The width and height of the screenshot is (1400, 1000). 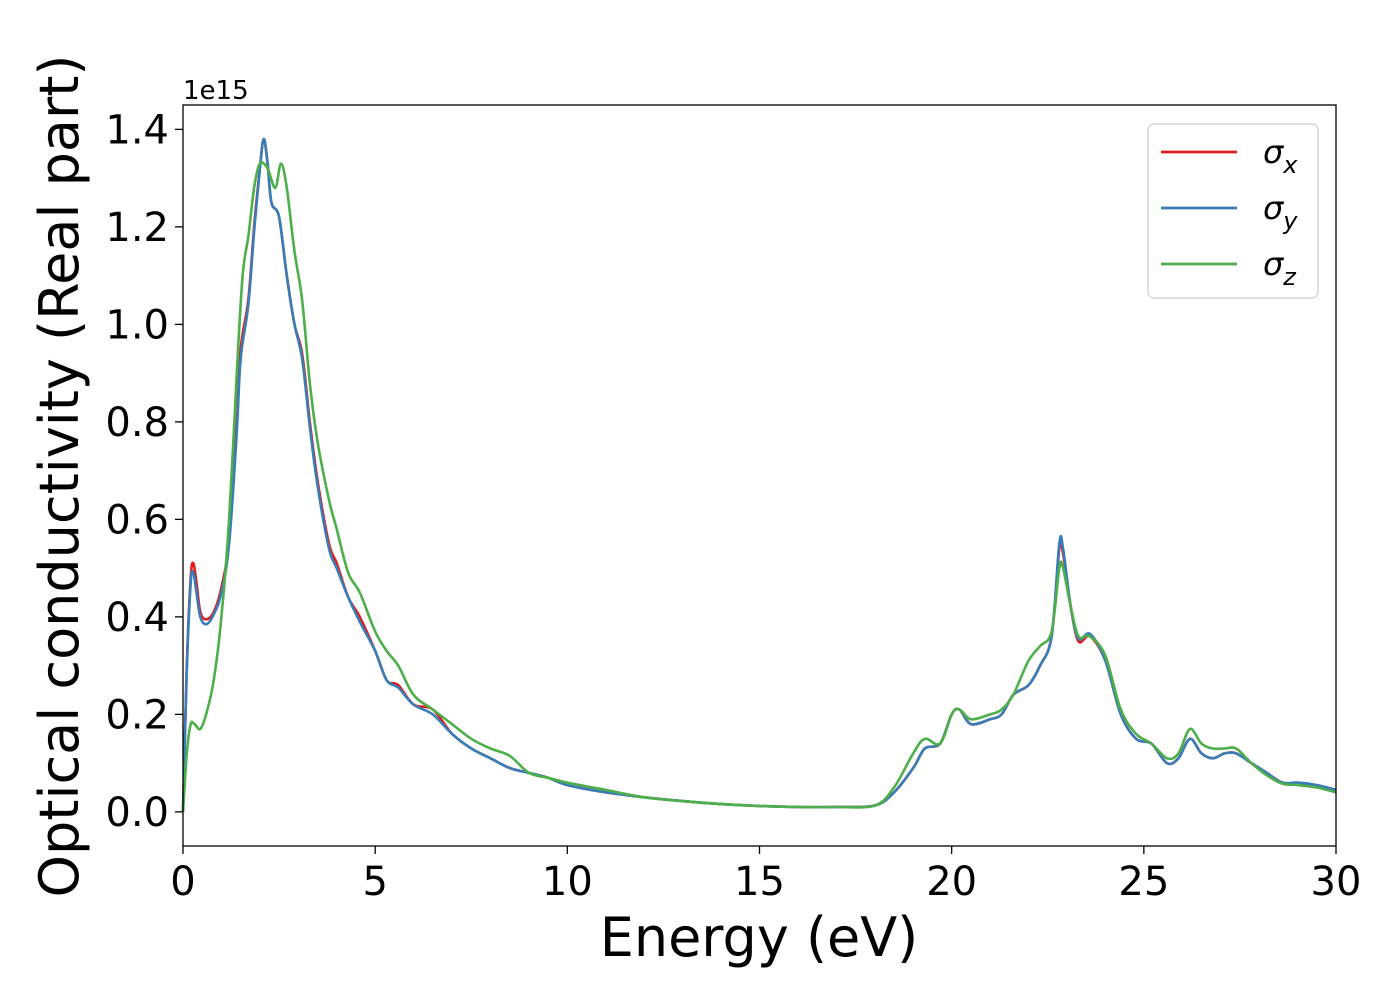 What do you see at coordinates (759, 937) in the screenshot?
I see `x-axis-label: Energy (eV)` at bounding box center [759, 937].